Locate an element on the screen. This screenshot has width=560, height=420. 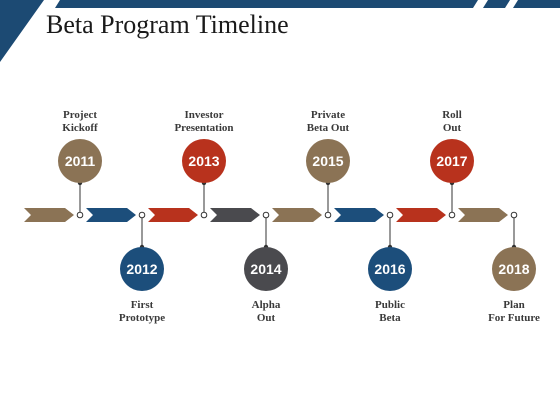
corner-triangle is located at coordinates (22, 31).